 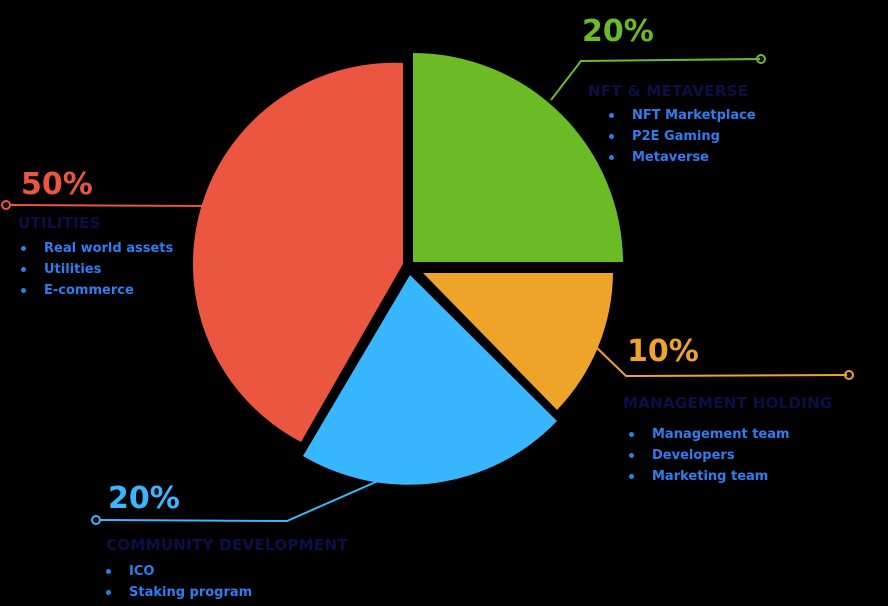 What do you see at coordinates (177, 592) in the screenshot?
I see `list-item: Staking program` at bounding box center [177, 592].